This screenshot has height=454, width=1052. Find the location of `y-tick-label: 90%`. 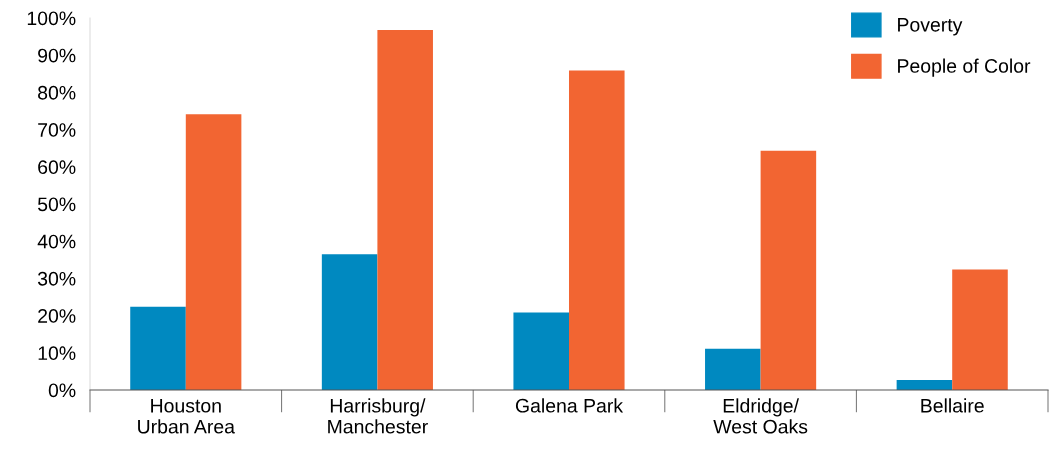

y-tick-label: 90% is located at coordinates (57, 55).